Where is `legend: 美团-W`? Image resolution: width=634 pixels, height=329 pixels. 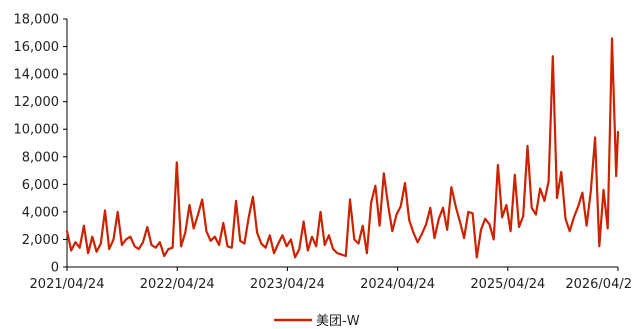 legend: 美团-W is located at coordinates (317, 321).